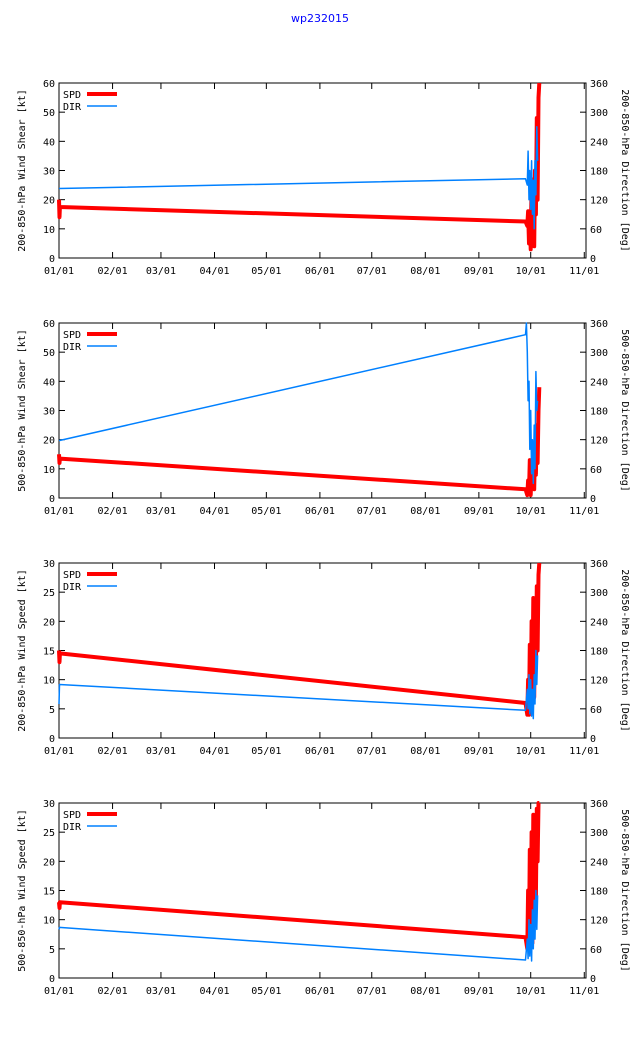  I want to click on y-tick-label-left: 15, so click(49, 652).